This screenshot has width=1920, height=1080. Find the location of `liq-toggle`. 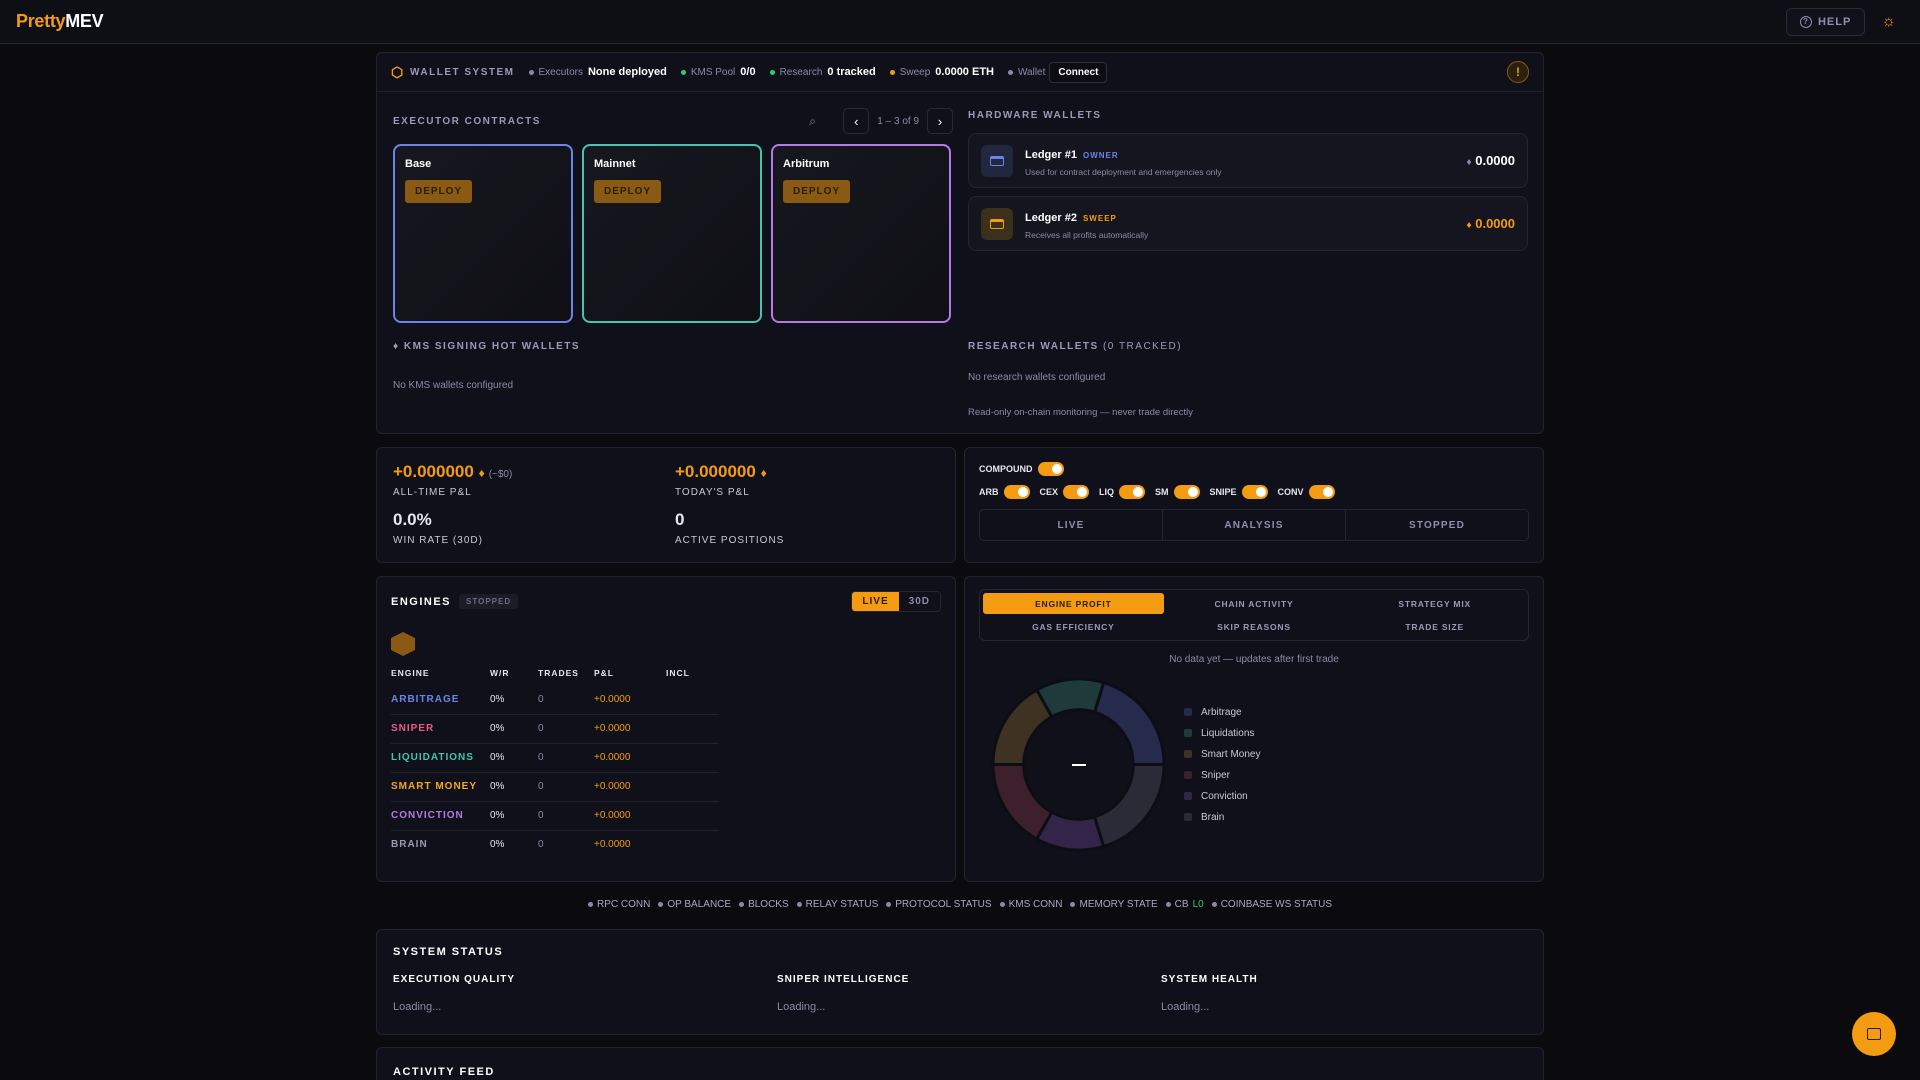

liq-toggle is located at coordinates (1132, 492).